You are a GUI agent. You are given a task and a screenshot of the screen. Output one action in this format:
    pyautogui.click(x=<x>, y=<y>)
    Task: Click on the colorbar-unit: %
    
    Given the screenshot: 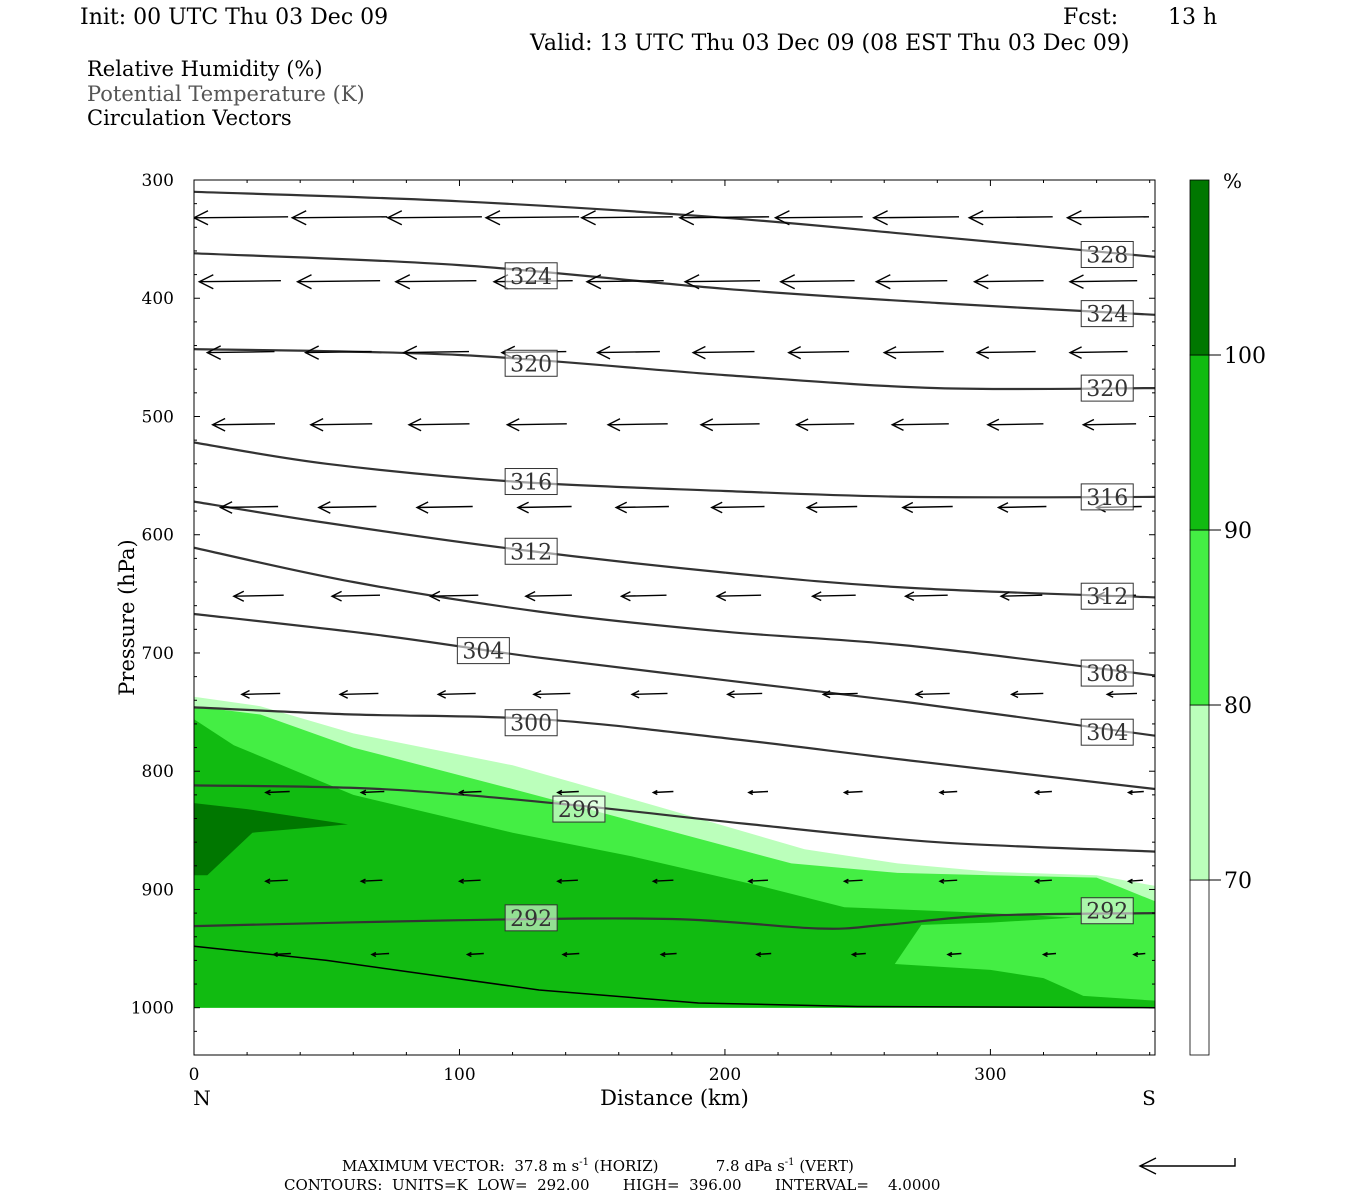 What is the action you would take?
    pyautogui.click(x=1232, y=181)
    